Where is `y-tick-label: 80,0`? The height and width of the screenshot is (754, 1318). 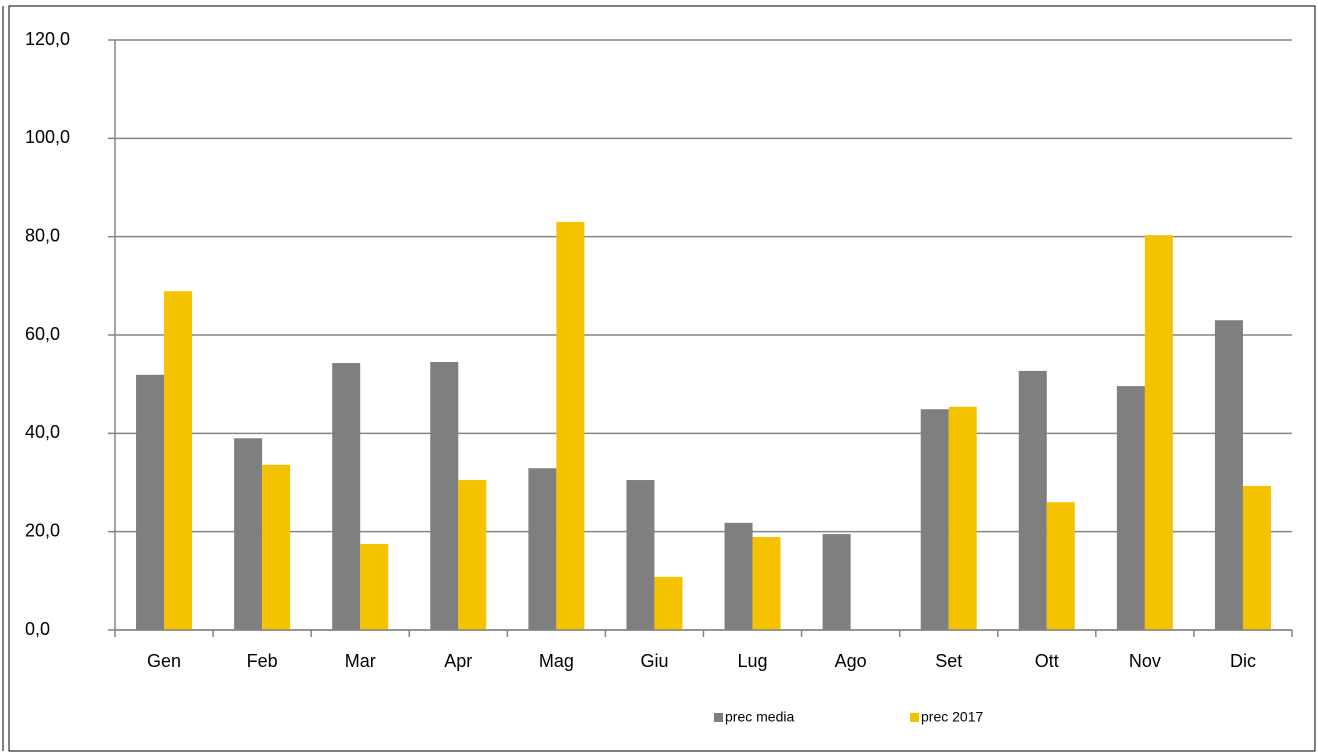 y-tick-label: 80,0 is located at coordinates (42, 235).